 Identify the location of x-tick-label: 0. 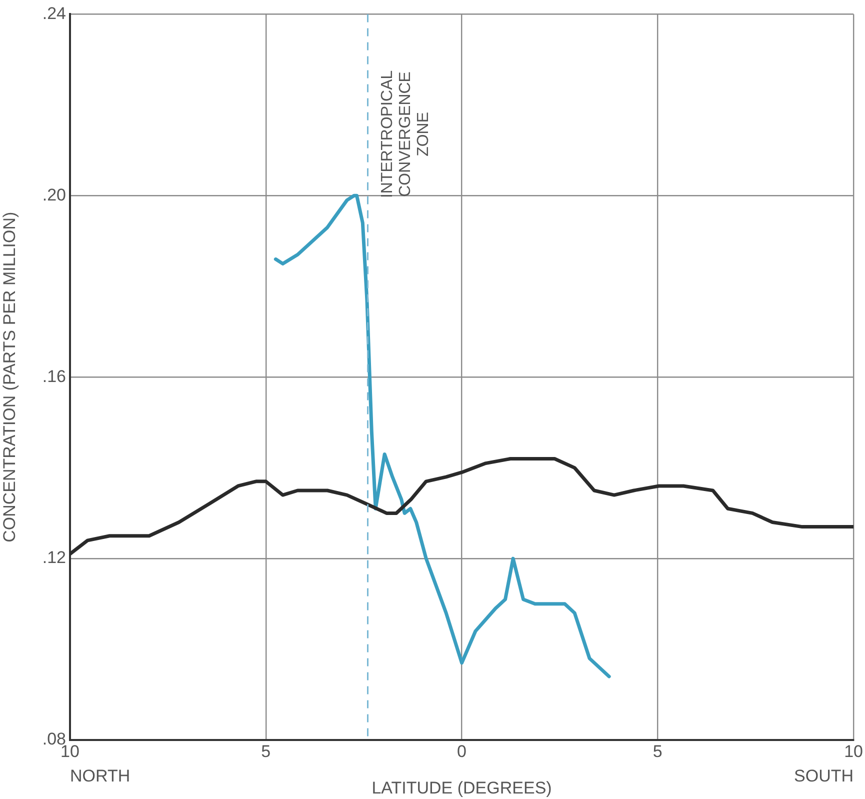
(462, 751).